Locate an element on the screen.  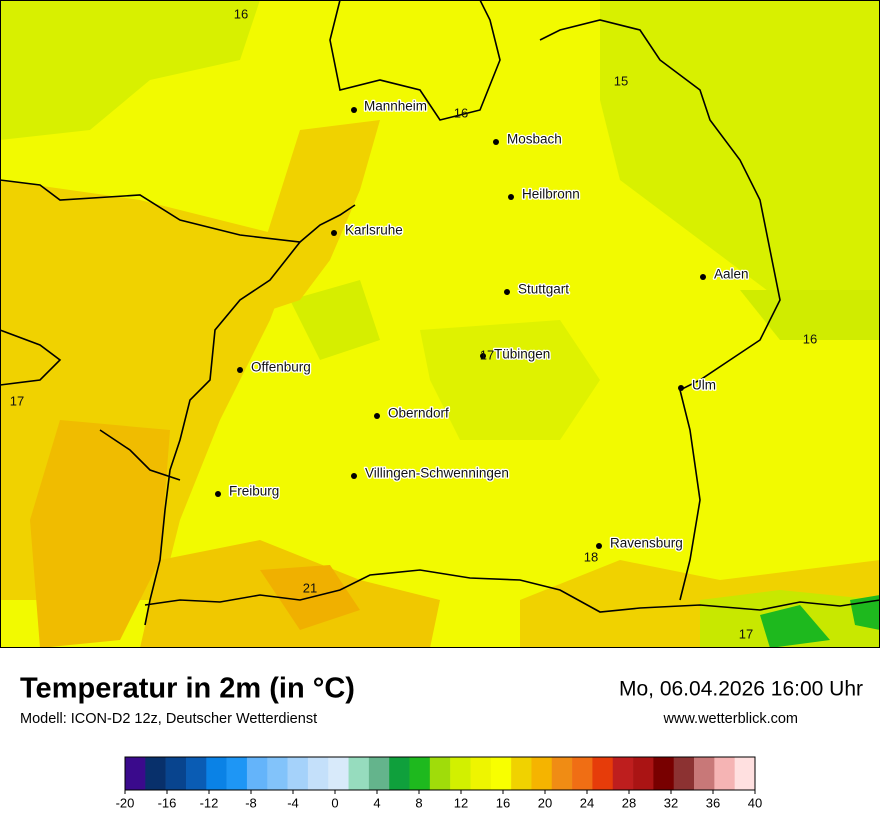
city-label: Mannheim is located at coordinates (395, 106).